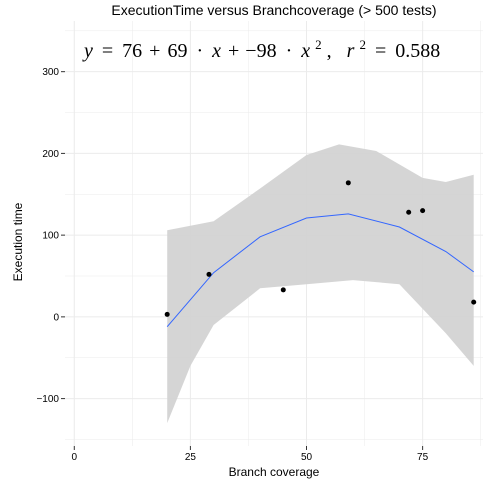 The image size is (485, 484). I want to click on eq-exponent: 2, so click(318, 44).